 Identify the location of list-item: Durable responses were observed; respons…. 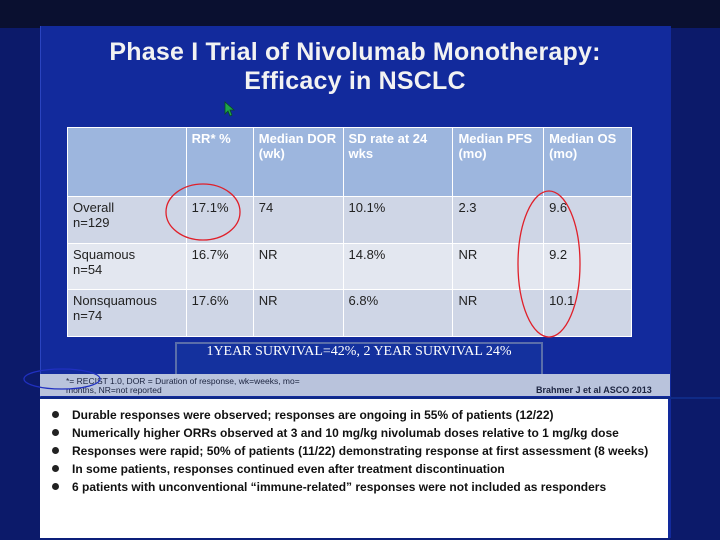
(352, 415).